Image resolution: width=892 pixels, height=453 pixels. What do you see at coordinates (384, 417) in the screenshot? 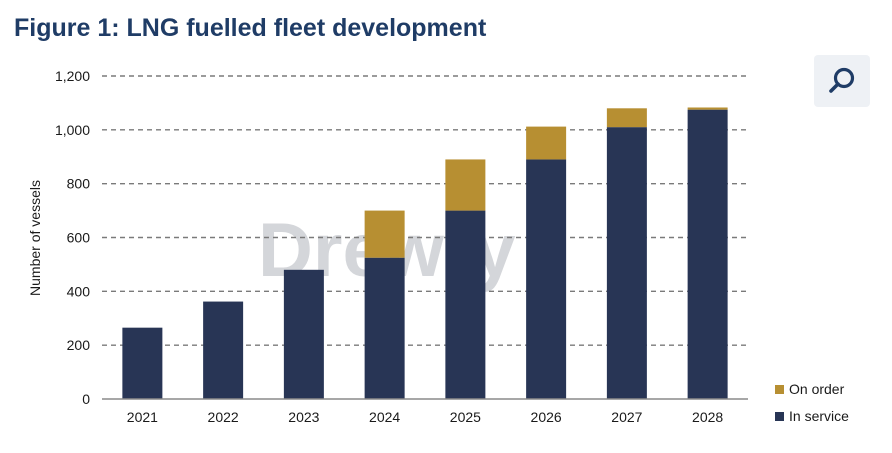
I see `x-tick-label: 2024` at bounding box center [384, 417].